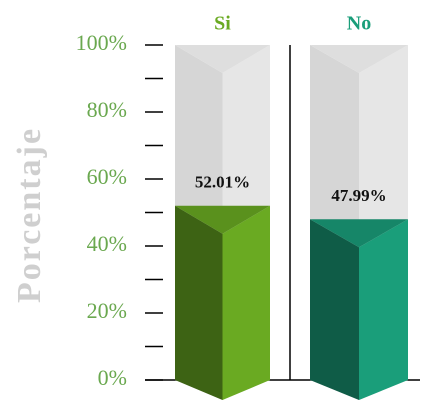  Describe the element at coordinates (107, 310) in the screenshot. I see `y-tick-label: 20%` at that location.